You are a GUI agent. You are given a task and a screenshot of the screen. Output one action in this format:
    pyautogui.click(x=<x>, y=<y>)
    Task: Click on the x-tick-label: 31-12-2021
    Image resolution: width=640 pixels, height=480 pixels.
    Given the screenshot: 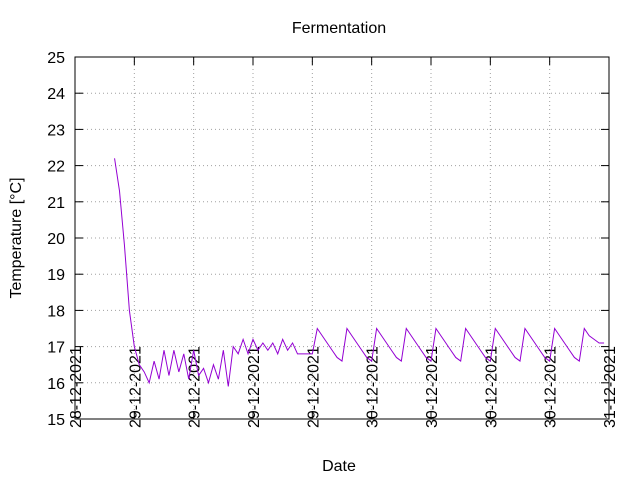 What is the action you would take?
    pyautogui.click(x=610, y=387)
    